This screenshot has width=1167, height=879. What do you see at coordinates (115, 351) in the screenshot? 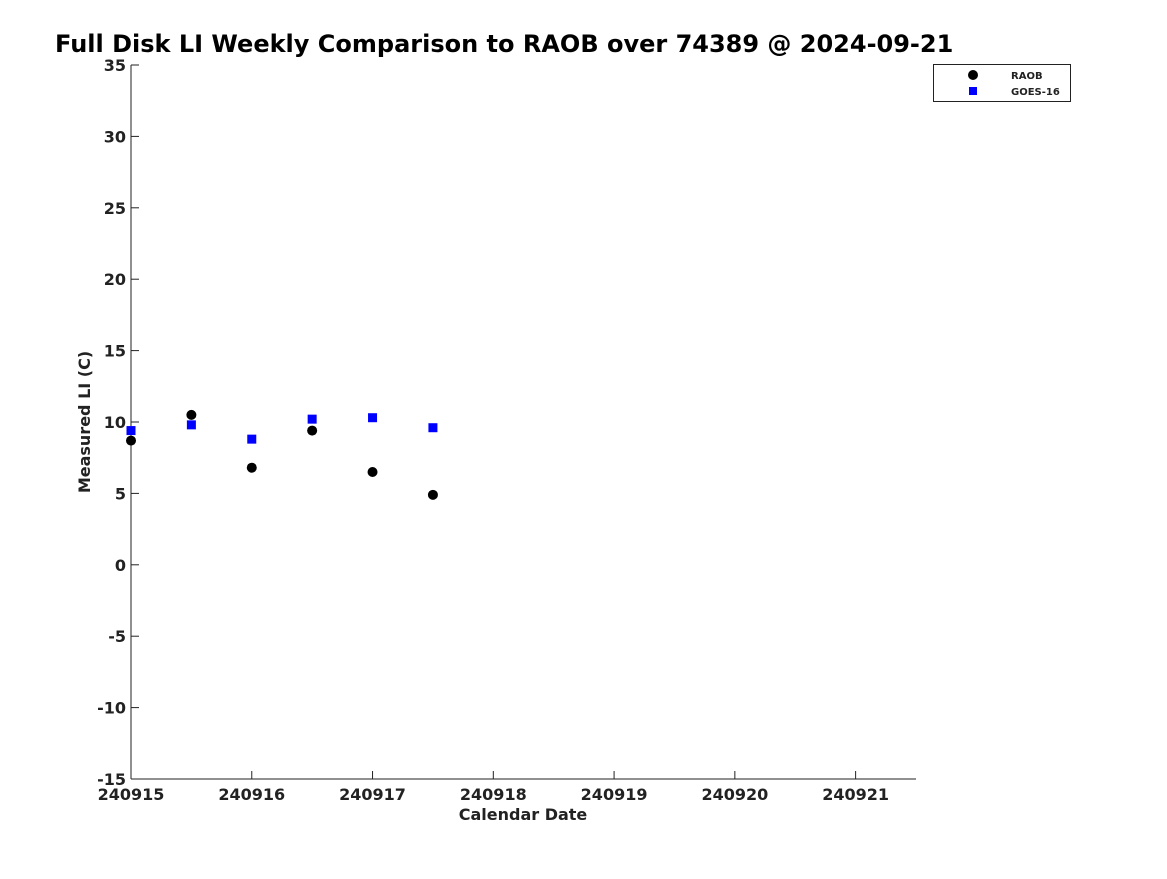
I see `y-tick-label: 15` at bounding box center [115, 351].